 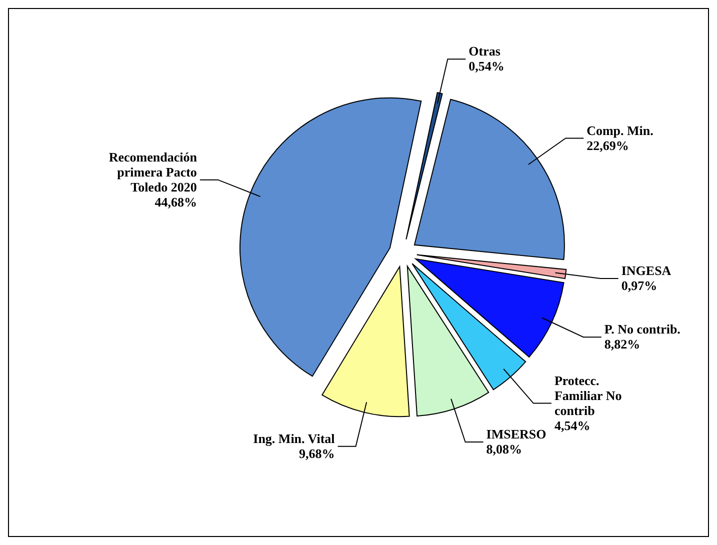 What do you see at coordinates (646, 270) in the screenshot?
I see `slice-label: INGESA` at bounding box center [646, 270].